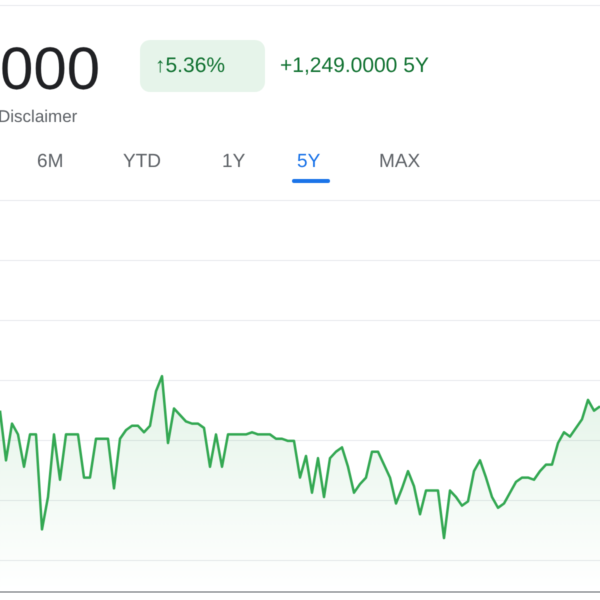 The width and height of the screenshot is (600, 600). What do you see at coordinates (190, 66) in the screenshot?
I see `text: ↑5.36%` at bounding box center [190, 66].